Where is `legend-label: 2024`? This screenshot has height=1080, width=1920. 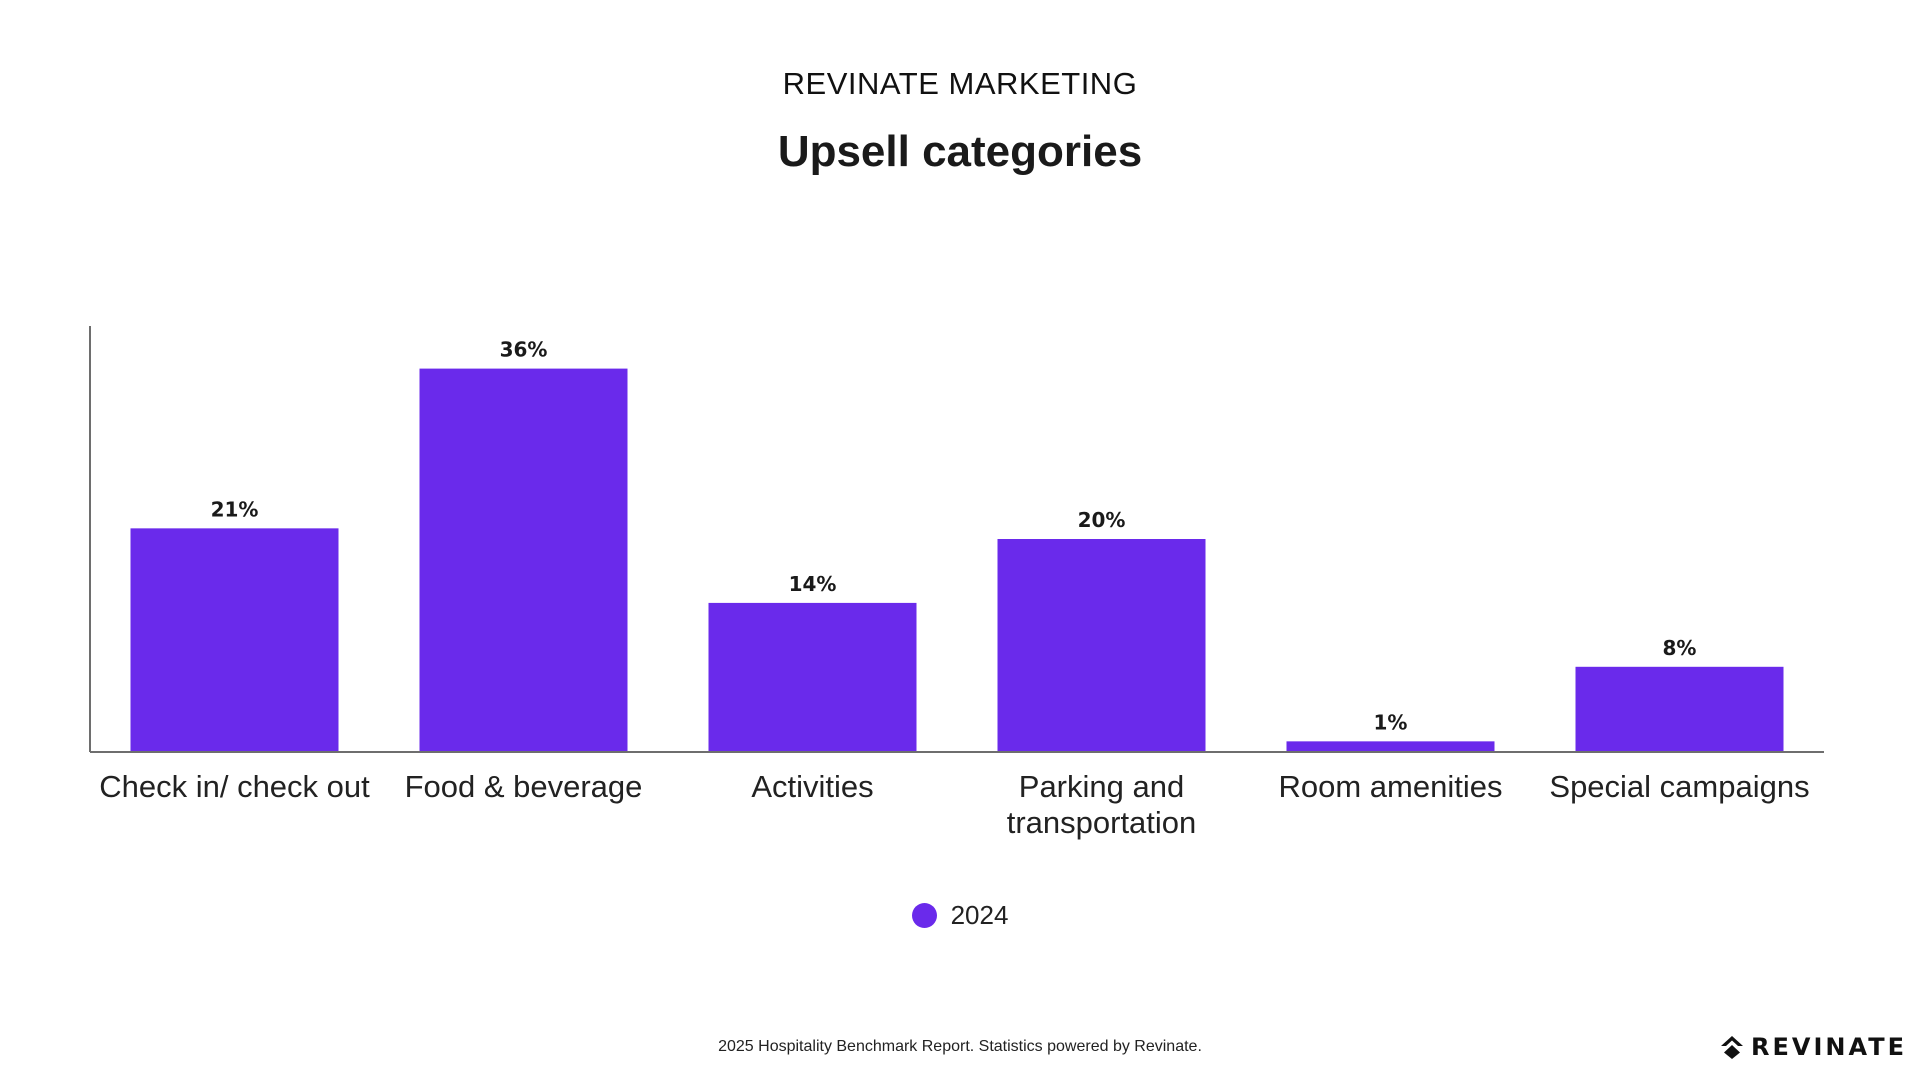
legend-label: 2024 is located at coordinates (979, 915).